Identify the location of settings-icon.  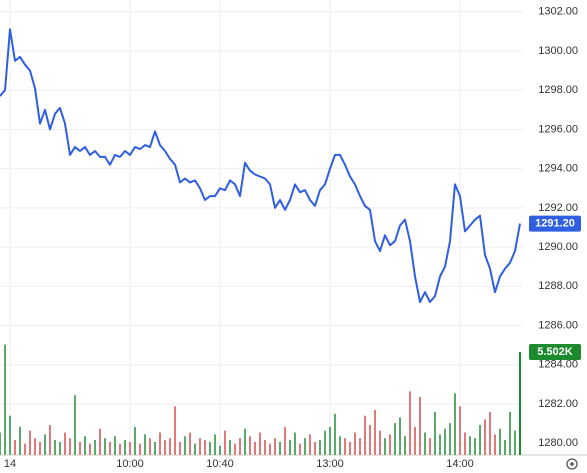
(572, 464).